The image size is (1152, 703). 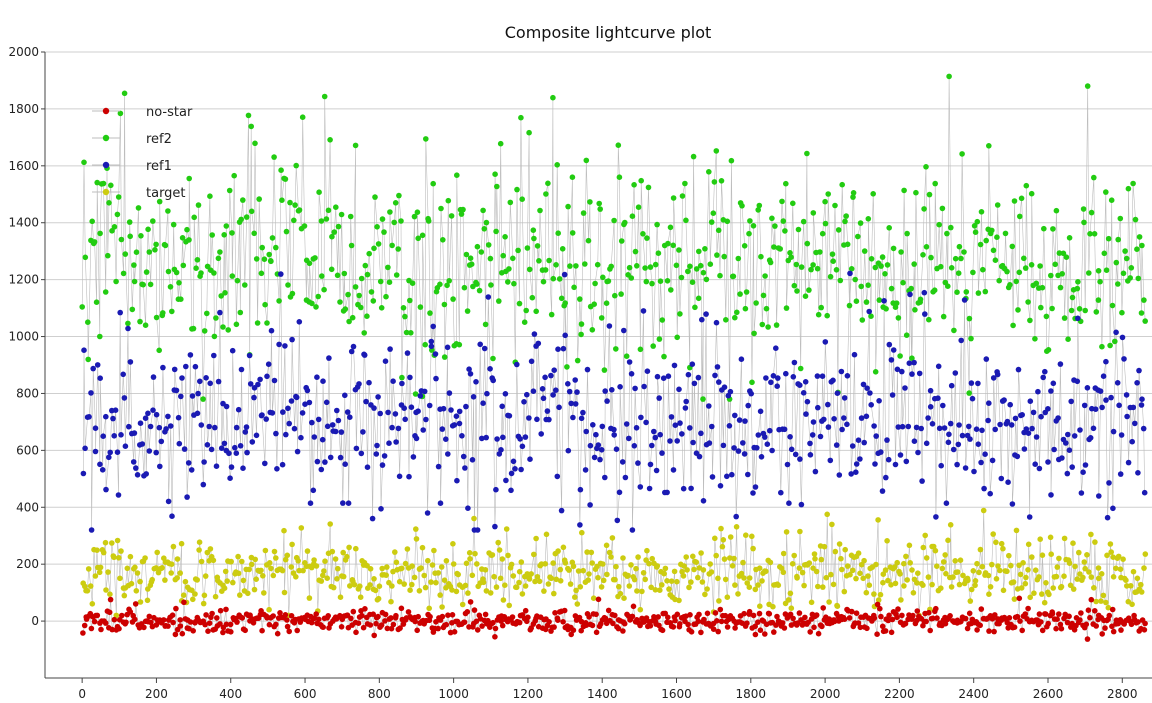 I want to click on y-tick-label: 1600, so click(x=23, y=166).